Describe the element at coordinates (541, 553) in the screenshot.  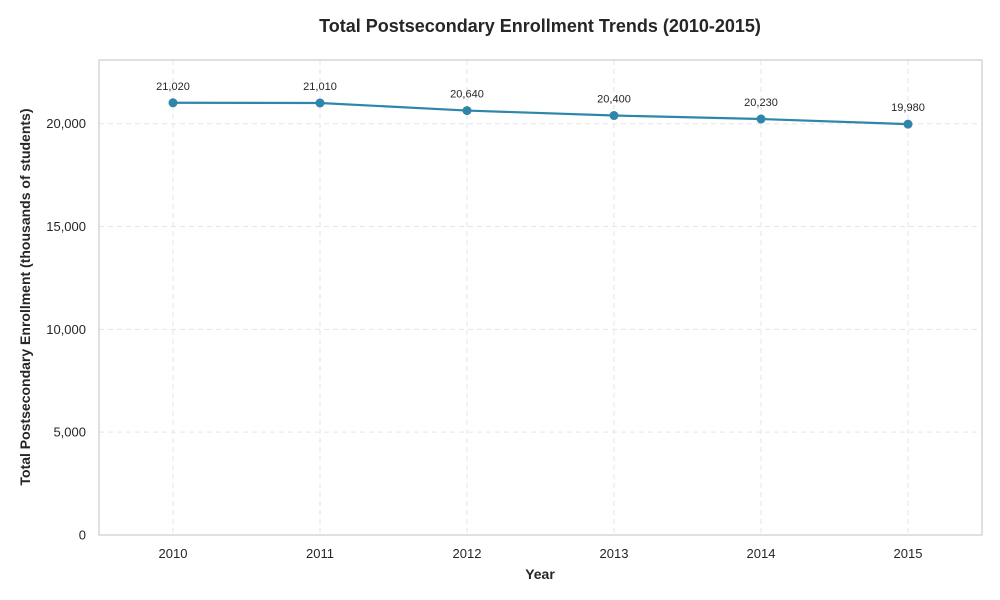
I see `x-axis-ticks: 2010 2011 2012 2013 2014 2015` at that location.